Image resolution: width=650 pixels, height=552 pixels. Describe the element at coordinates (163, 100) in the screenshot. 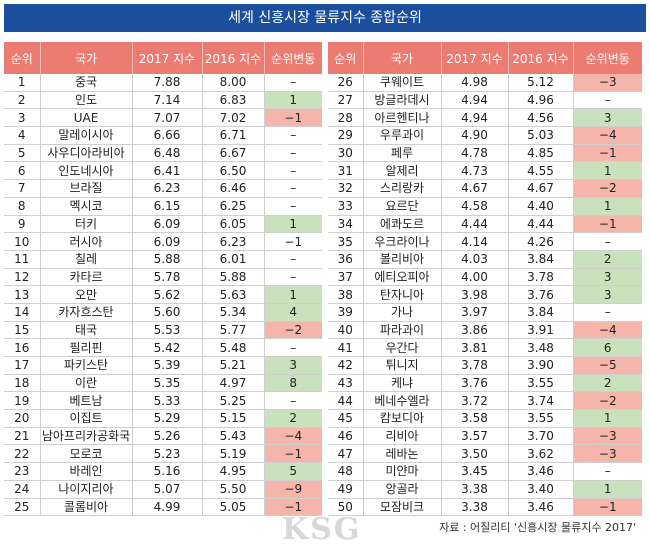

I see `row: 2 인도 7.14 6.83 1` at that location.